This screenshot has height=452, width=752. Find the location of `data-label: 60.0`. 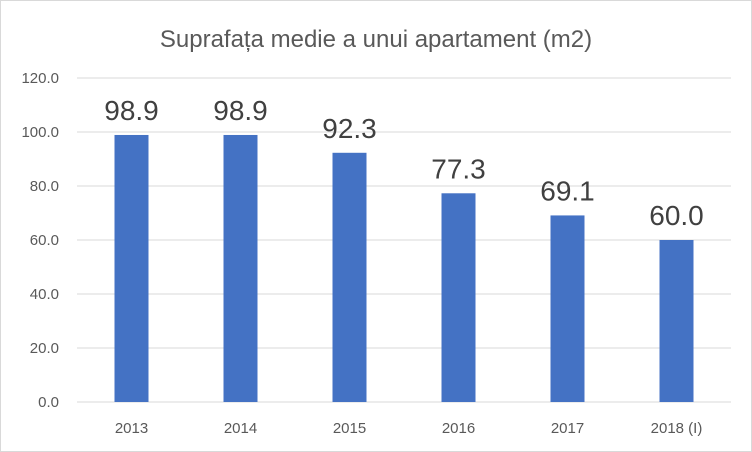

data-label: 60.0 is located at coordinates (676, 215).